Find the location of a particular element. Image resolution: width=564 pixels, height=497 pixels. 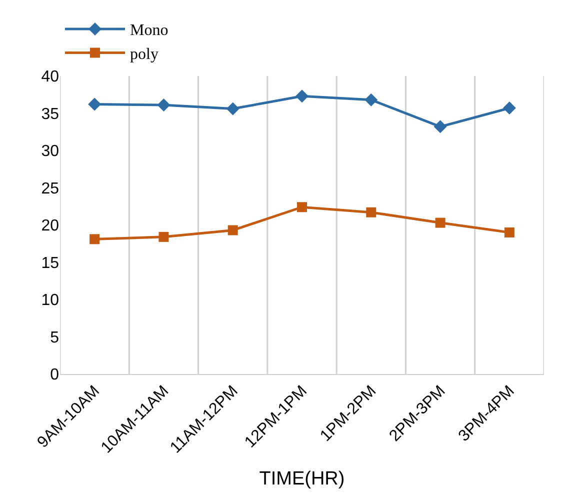

y-tick-label: 30 is located at coordinates (50, 151).